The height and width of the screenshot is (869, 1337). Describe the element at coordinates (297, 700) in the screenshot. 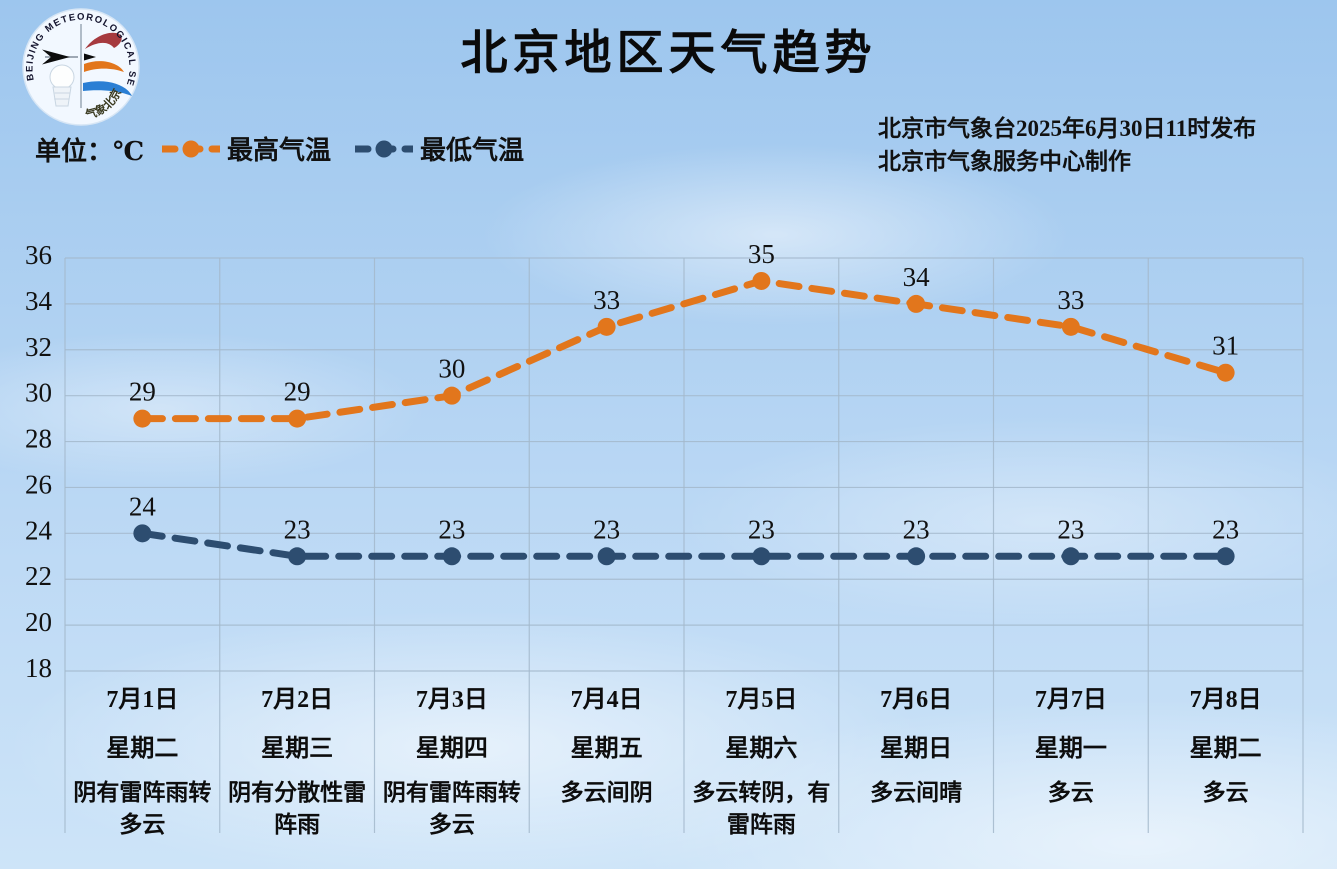

I see `day-label-date: 7月2日` at that location.